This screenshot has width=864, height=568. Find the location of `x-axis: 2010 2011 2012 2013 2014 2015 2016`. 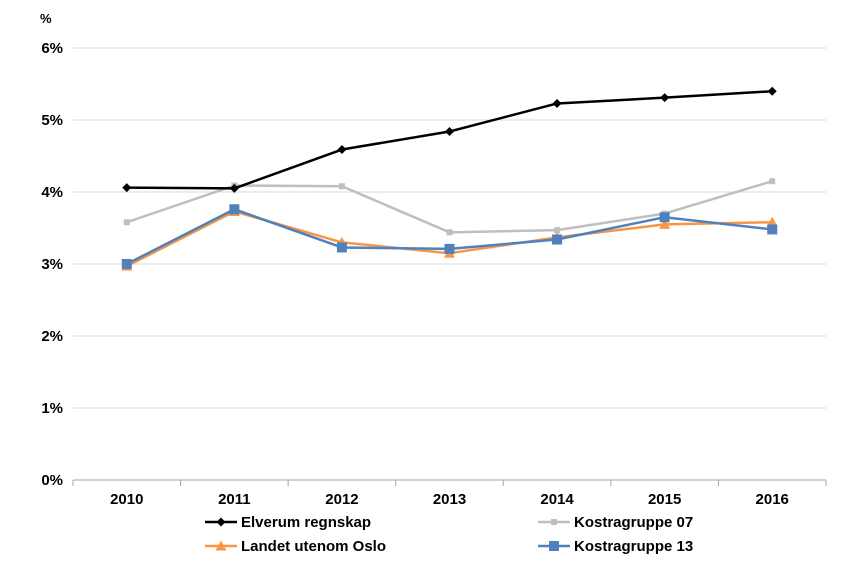

x-axis: 2010 2011 2012 2013 2014 2015 2016 is located at coordinates (449, 493).